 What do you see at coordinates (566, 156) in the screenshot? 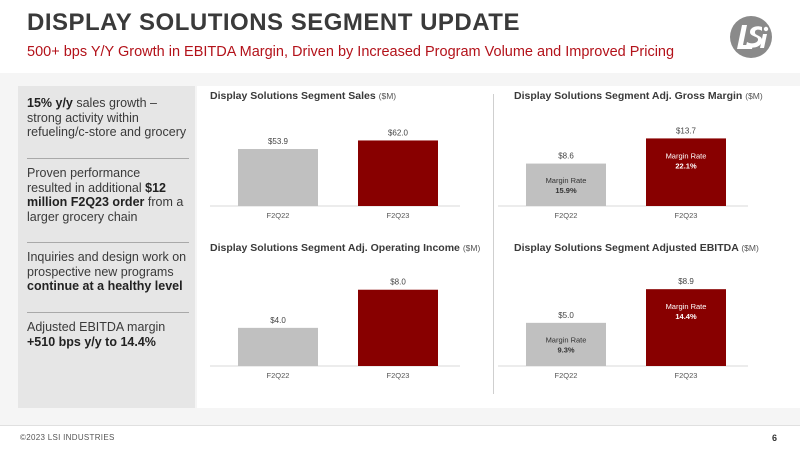
I see `bar-value-label: $8.6` at bounding box center [566, 156].